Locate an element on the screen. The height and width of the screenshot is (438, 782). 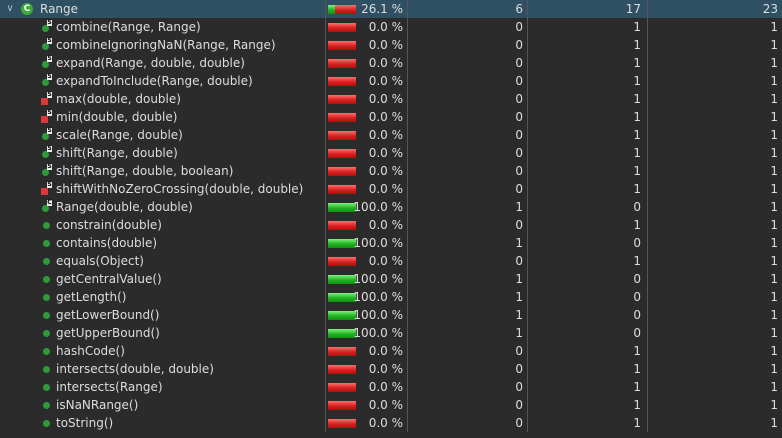
method-row: contains(double) 100.0 % 1 0 1 is located at coordinates (391, 243).